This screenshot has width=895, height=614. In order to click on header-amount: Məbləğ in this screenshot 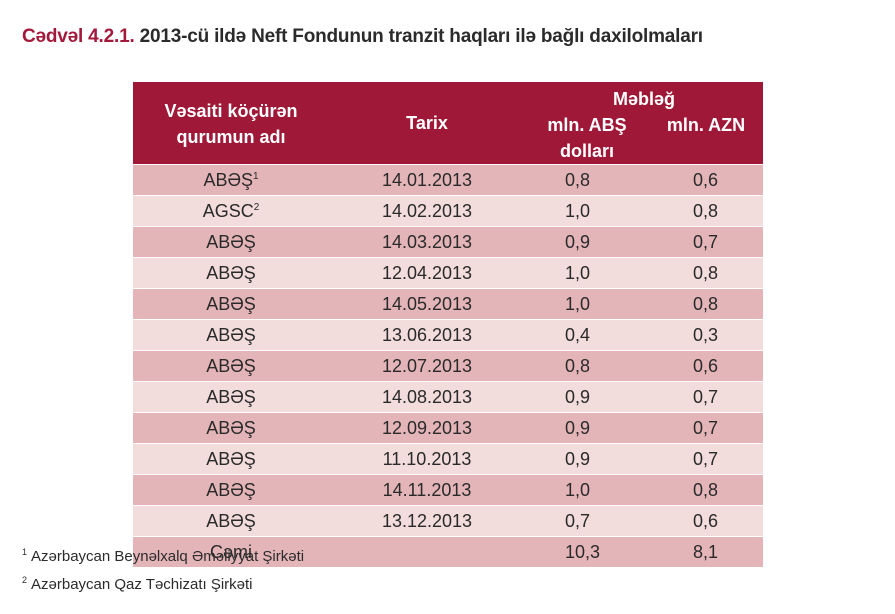, I will do `click(644, 97)`.